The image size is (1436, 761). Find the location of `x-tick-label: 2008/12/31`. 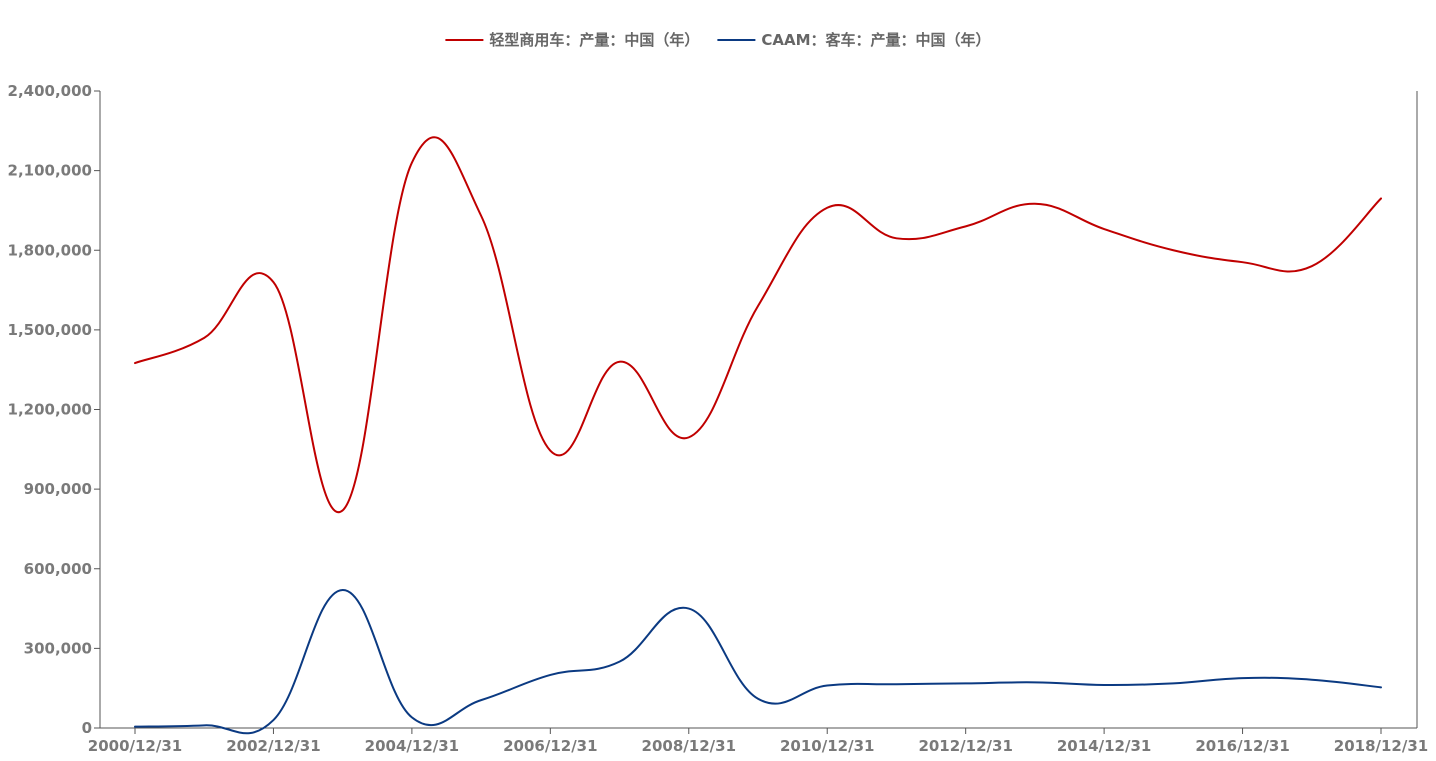

x-tick-label: 2008/12/31 is located at coordinates (689, 746).